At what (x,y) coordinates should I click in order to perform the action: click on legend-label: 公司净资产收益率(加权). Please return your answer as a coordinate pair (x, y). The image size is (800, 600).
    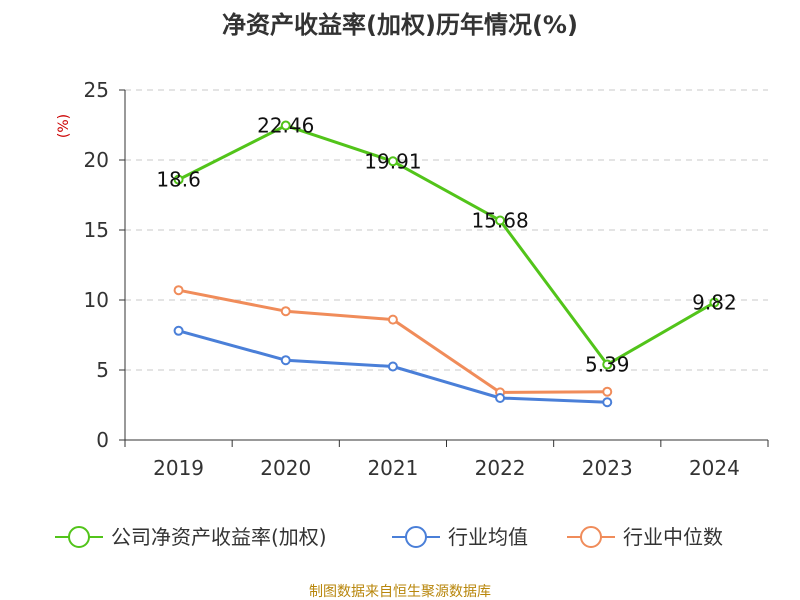
    Looking at the image, I should click on (219, 537).